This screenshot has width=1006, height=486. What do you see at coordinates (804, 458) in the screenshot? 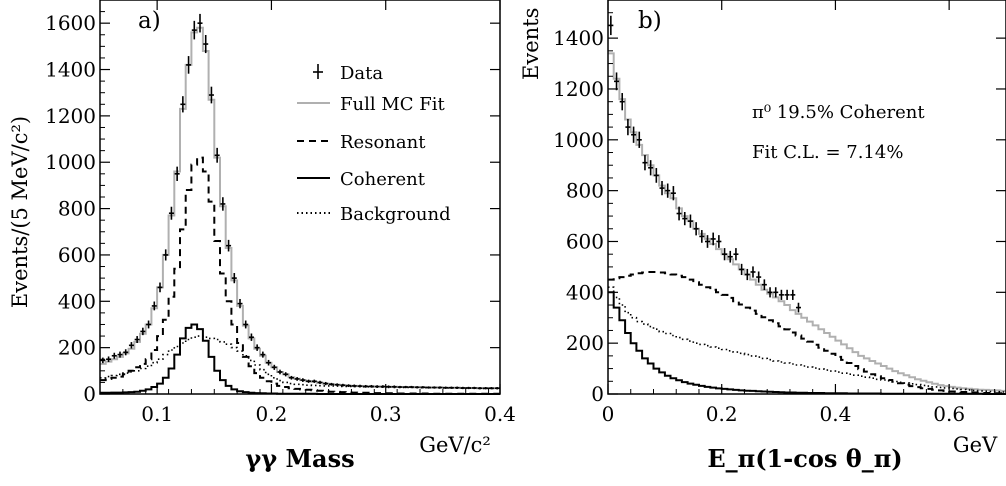
I see `panel-b-xlabel: E_π(1-cos θ_π)` at bounding box center [804, 458].